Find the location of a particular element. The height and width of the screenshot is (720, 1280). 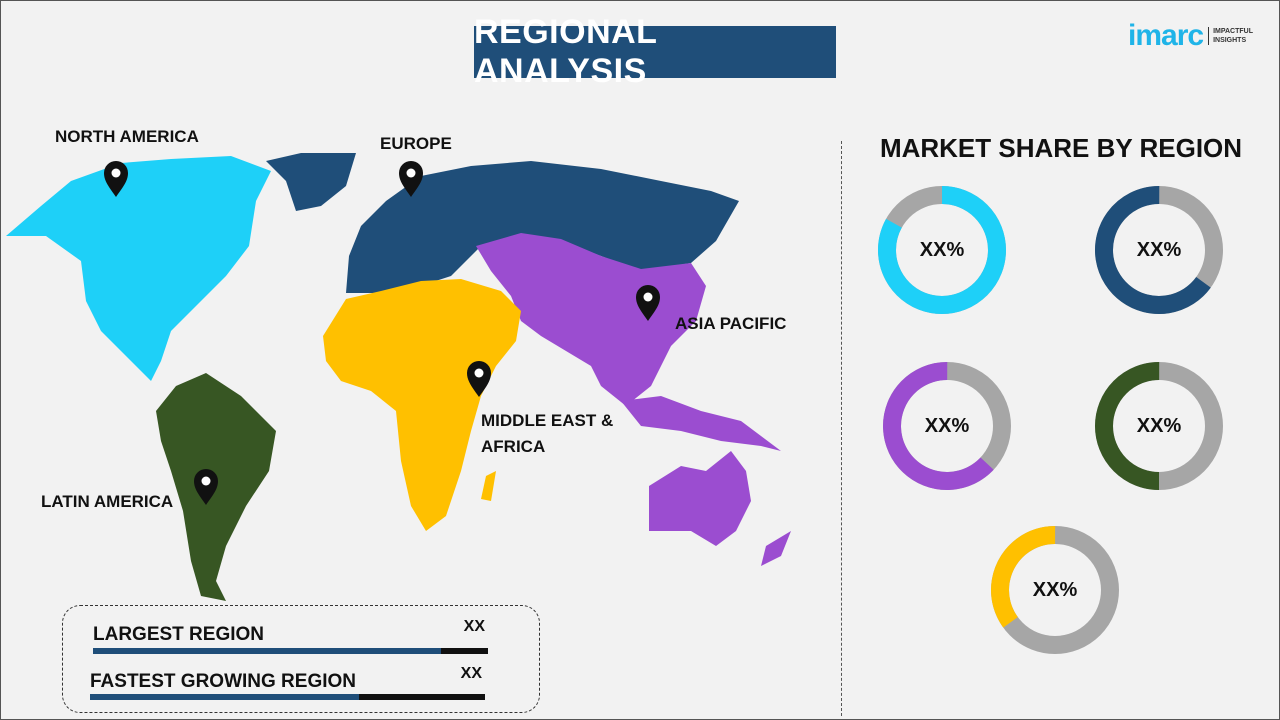

label-mea-line2: AFRICA is located at coordinates (513, 446).